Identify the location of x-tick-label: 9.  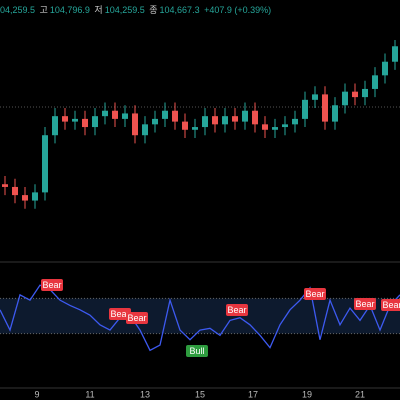
(36, 394).